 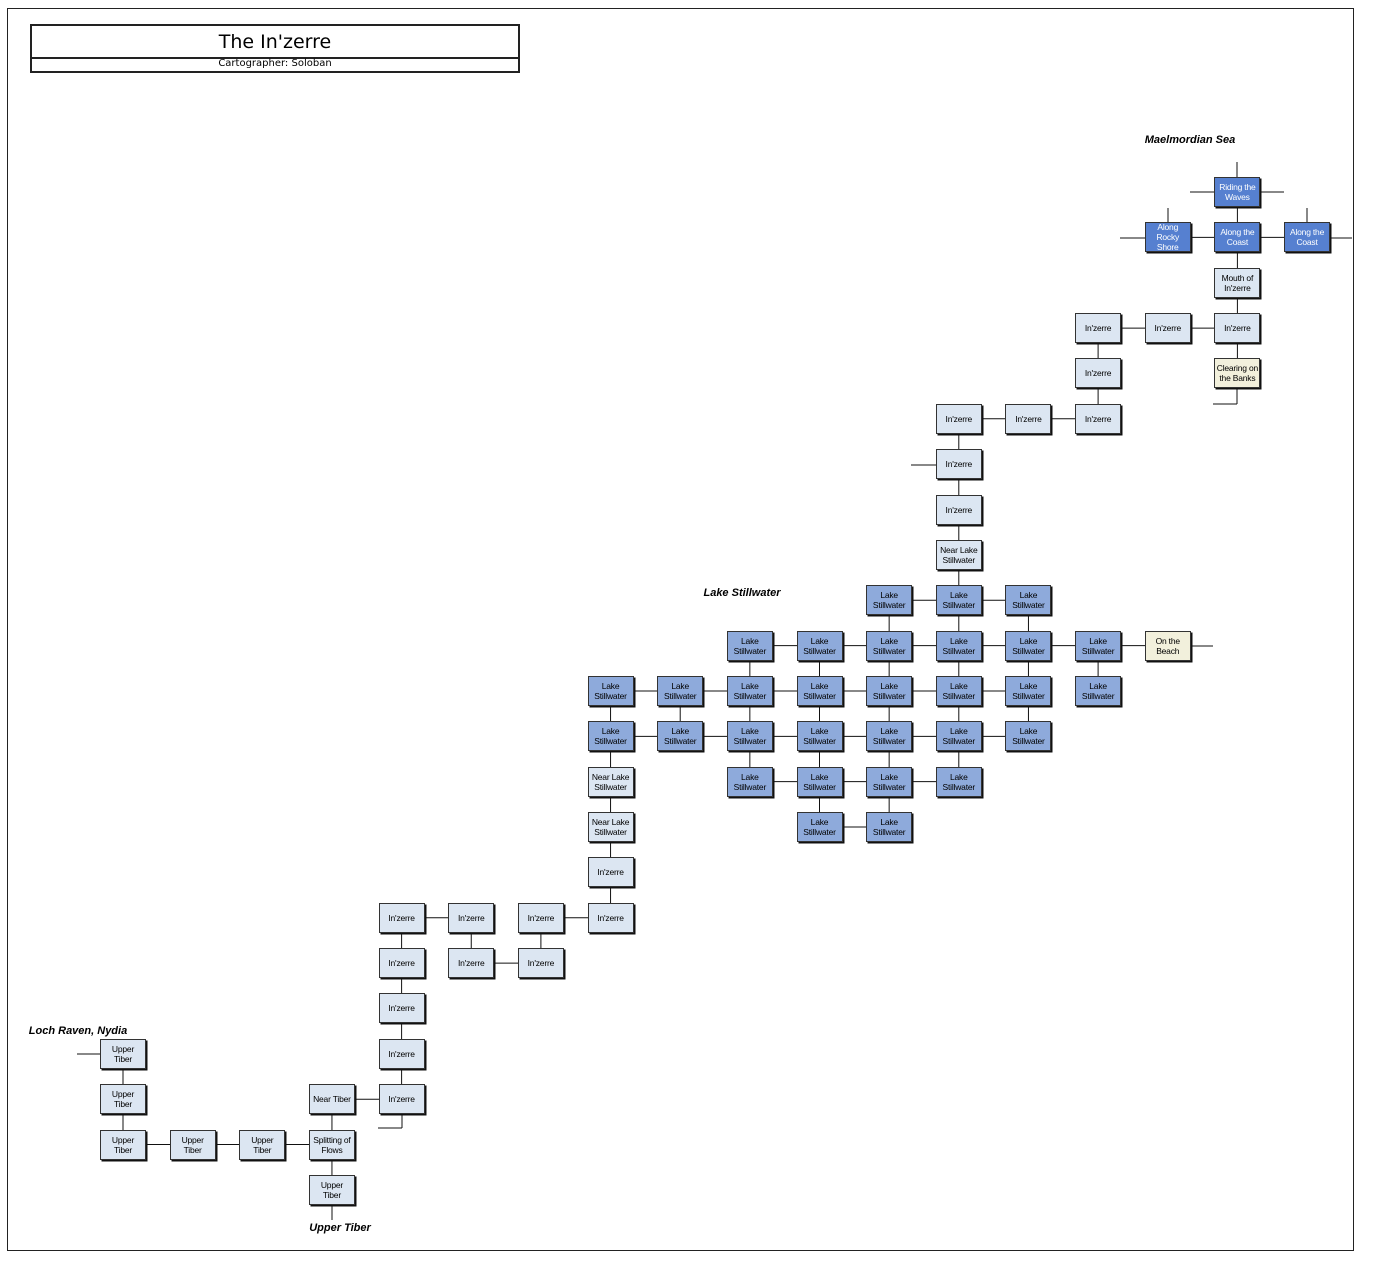 What do you see at coordinates (340, 1228) in the screenshot?
I see `region-label: Upper Tiber` at bounding box center [340, 1228].